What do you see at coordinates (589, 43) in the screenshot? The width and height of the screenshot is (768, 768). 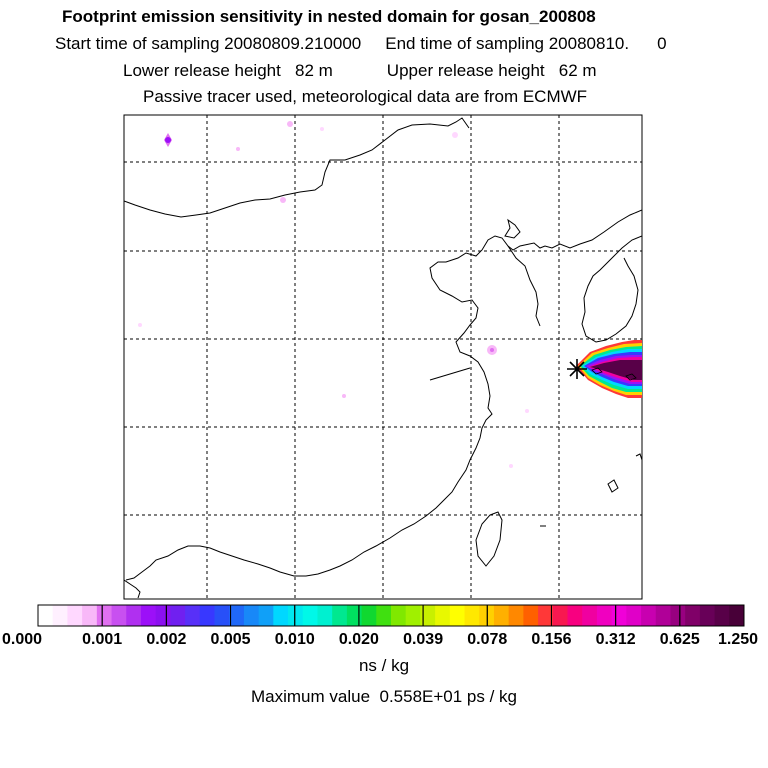 I see `end-time-value: 20080810.` at bounding box center [589, 43].